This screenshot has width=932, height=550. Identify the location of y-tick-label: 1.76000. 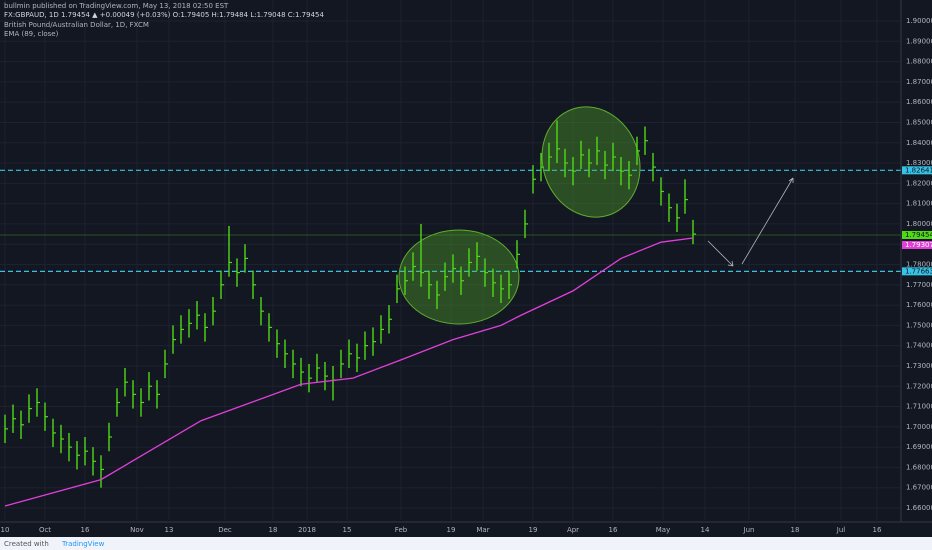
(919, 305).